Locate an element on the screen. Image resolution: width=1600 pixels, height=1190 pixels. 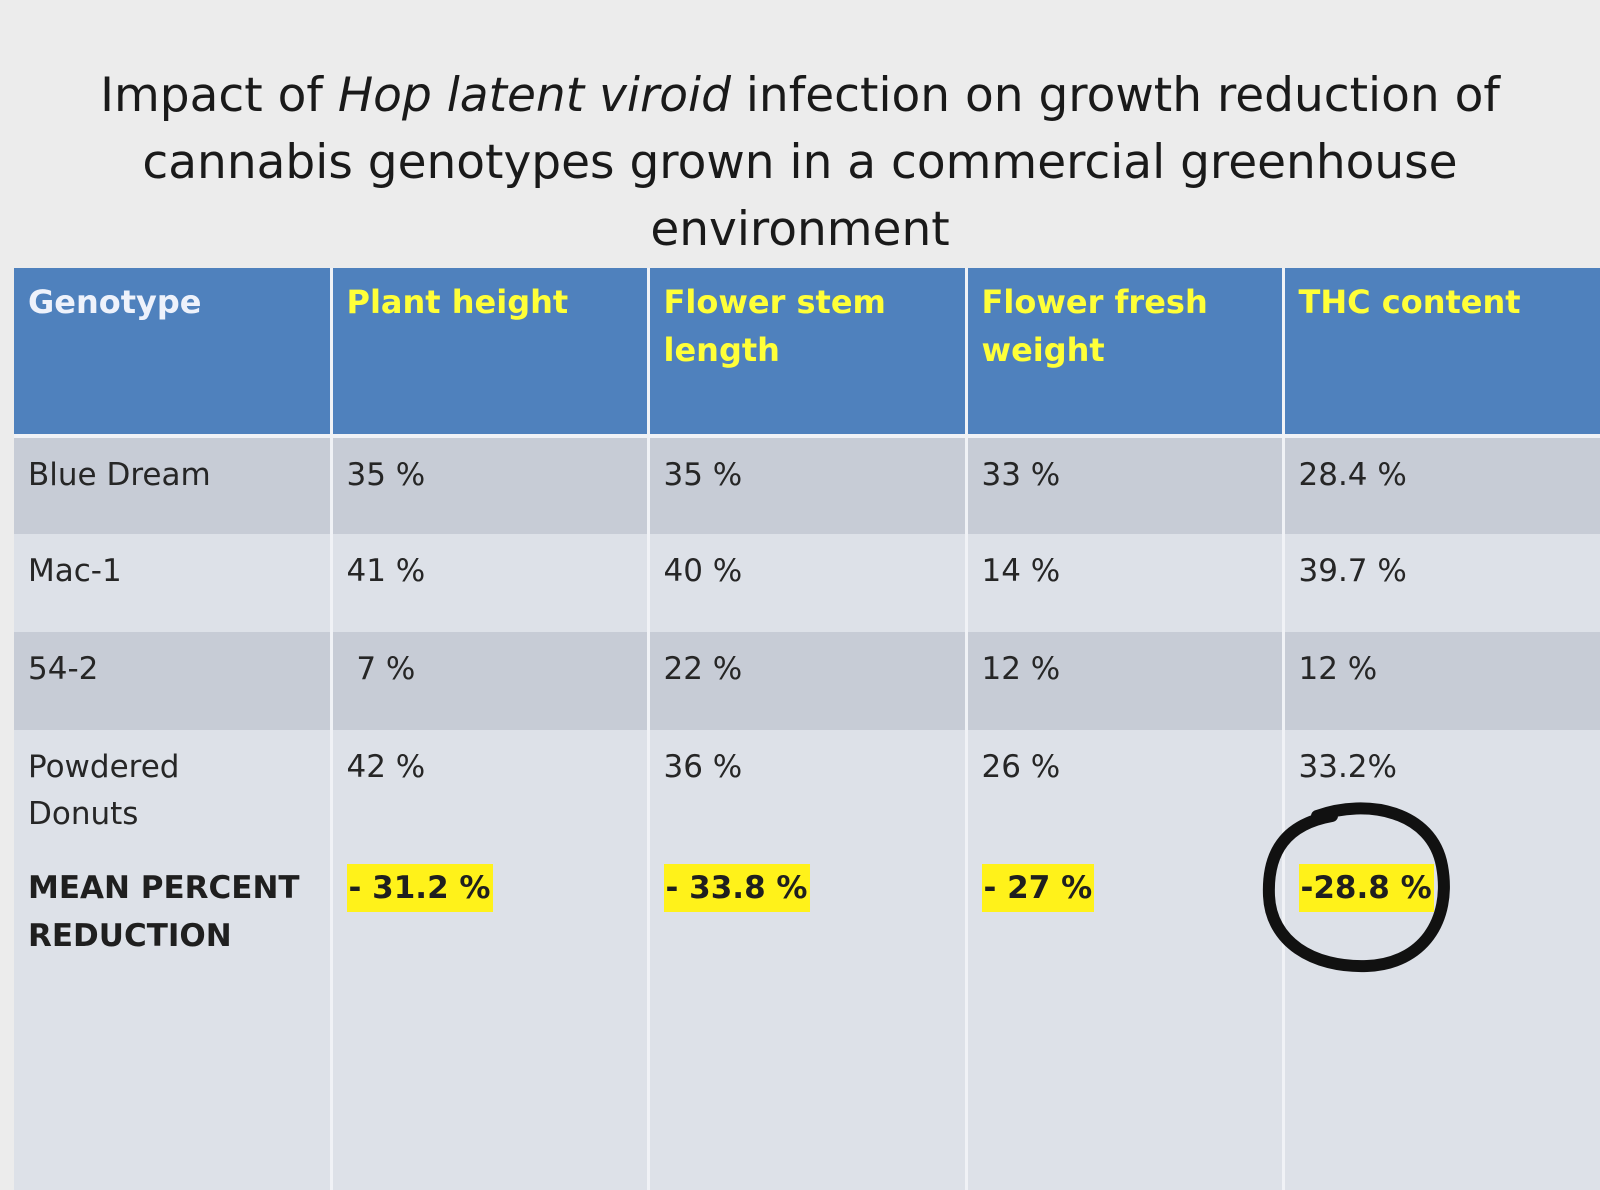
cell-thc-content: 28.4 % is located at coordinates (1440, 485).